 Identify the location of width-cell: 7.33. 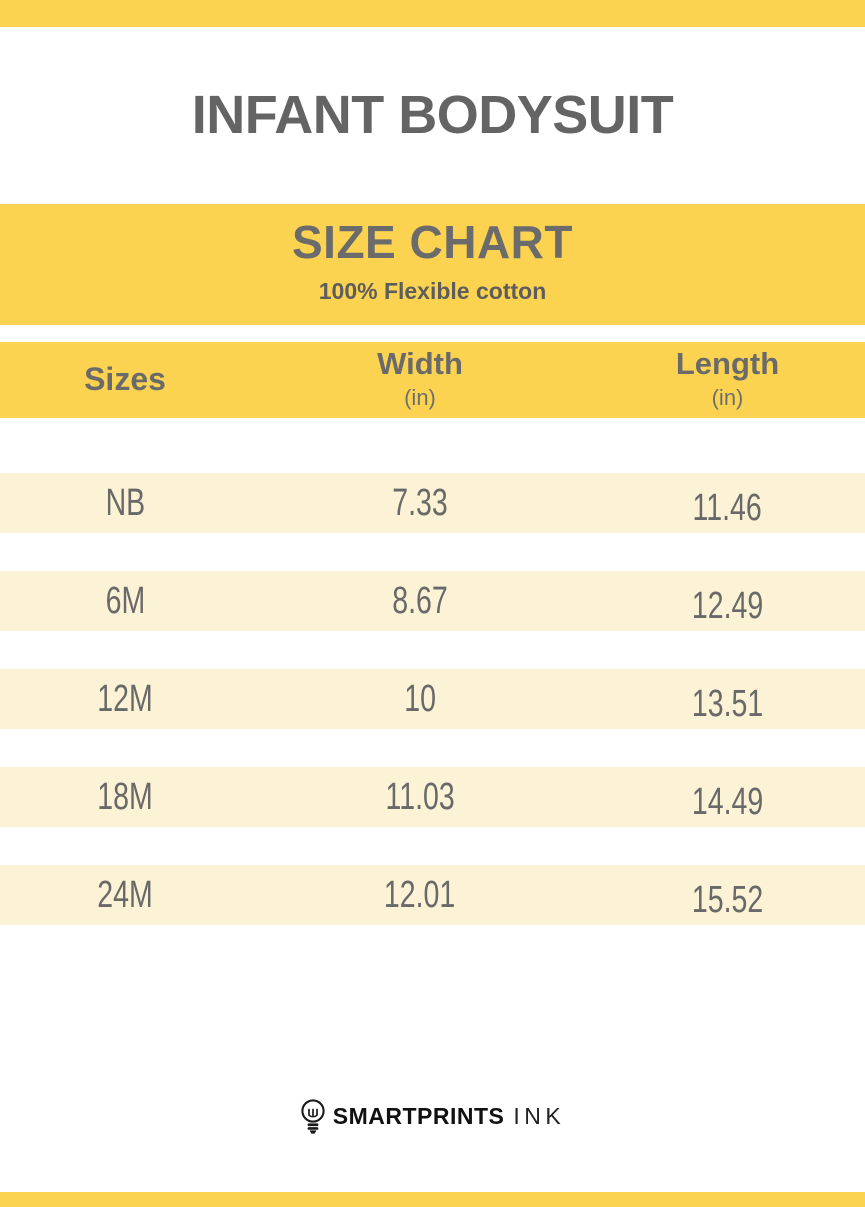
(420, 503).